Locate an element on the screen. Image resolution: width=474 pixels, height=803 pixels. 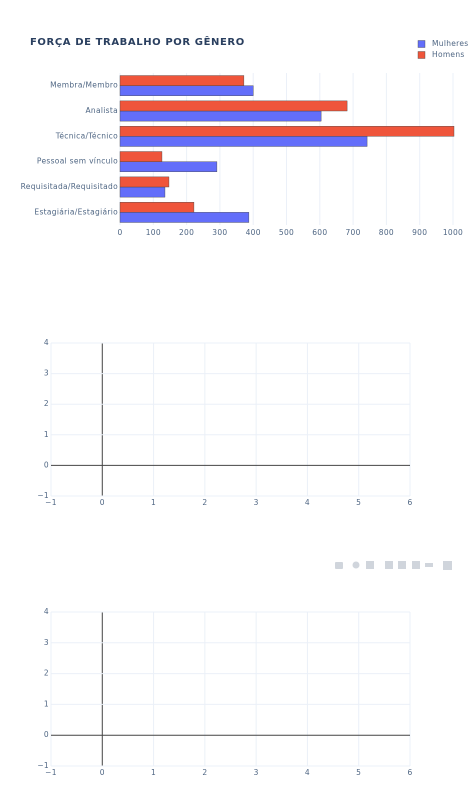
y-tick-label: Requisitada/Requisitado is located at coordinates (69, 186).